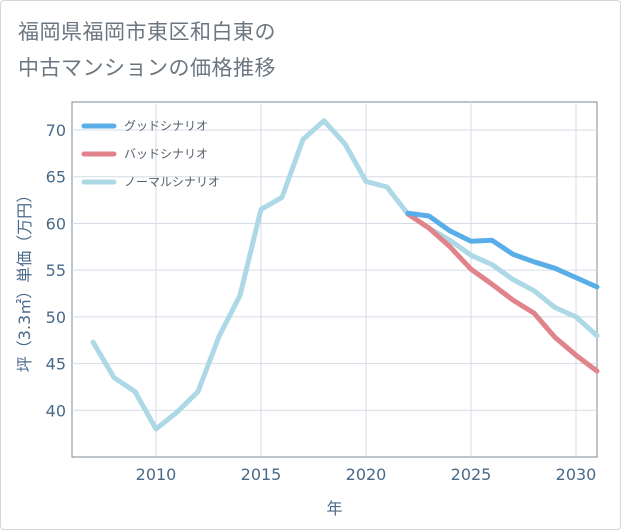 The width and height of the screenshot is (621, 530). What do you see at coordinates (56, 410) in the screenshot?
I see `y-tick-label: 40` at bounding box center [56, 410].